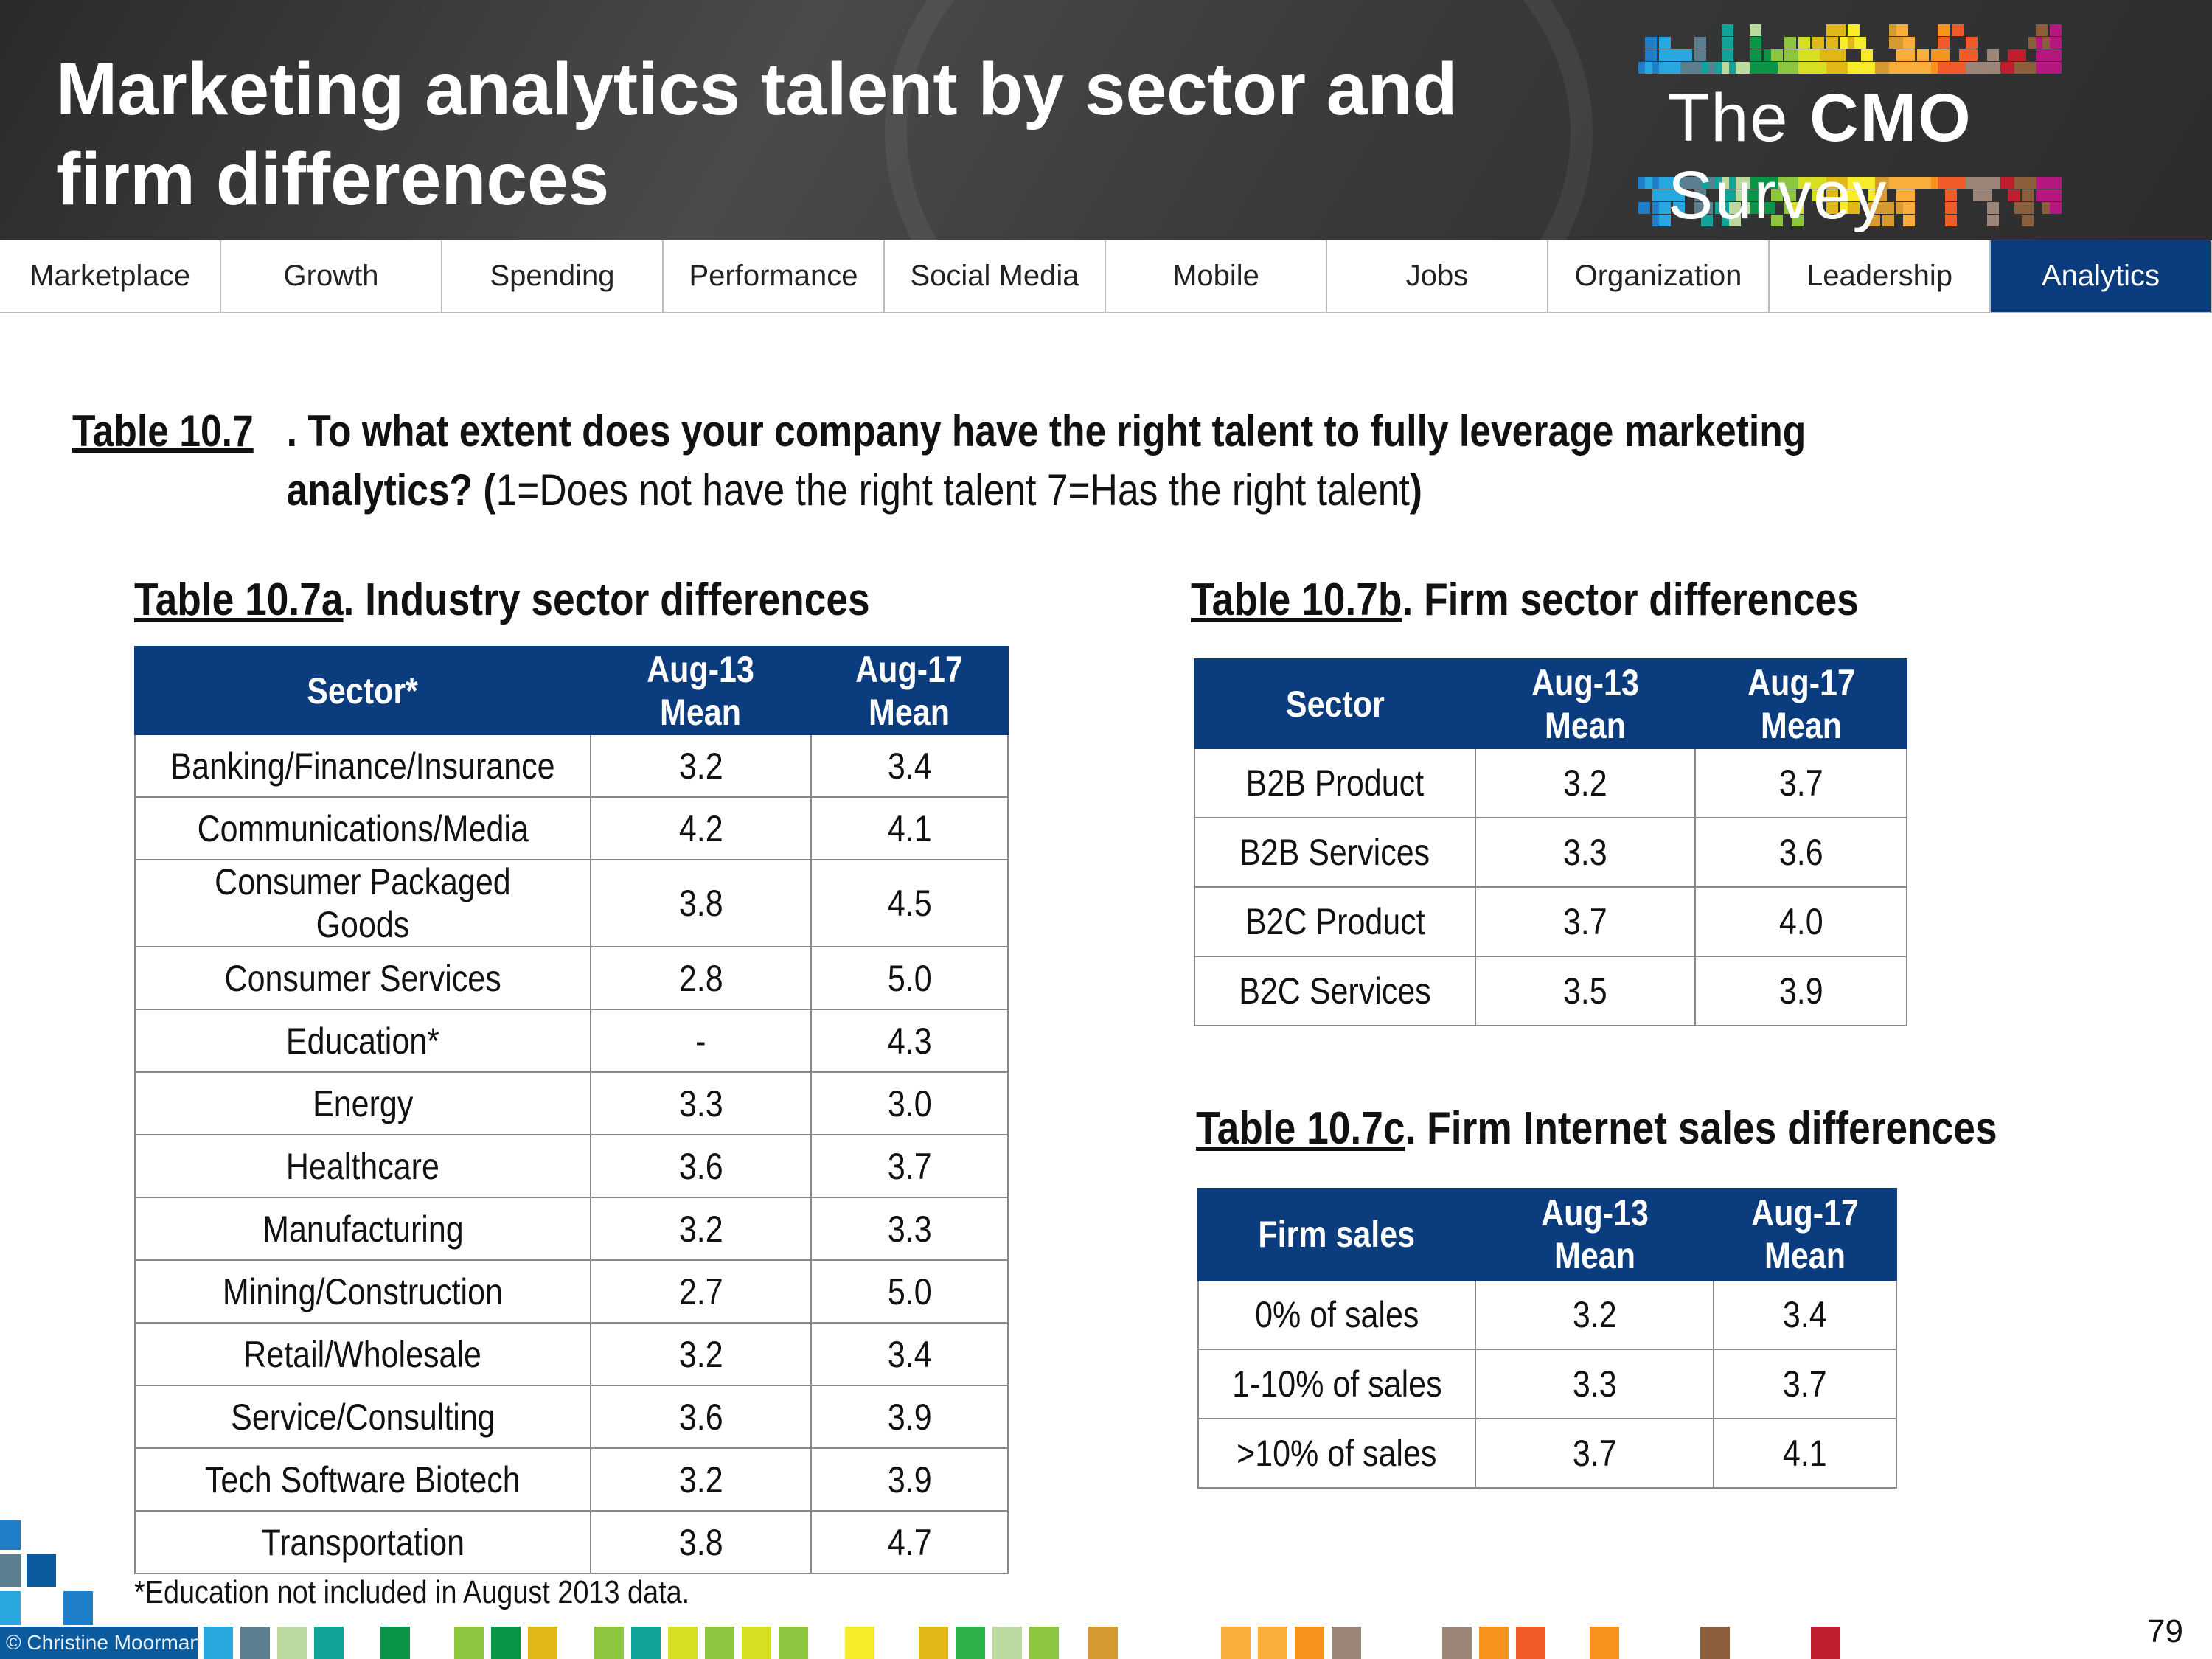  Describe the element at coordinates (774, 276) in the screenshot. I see `tab-performance: Performance` at that location.